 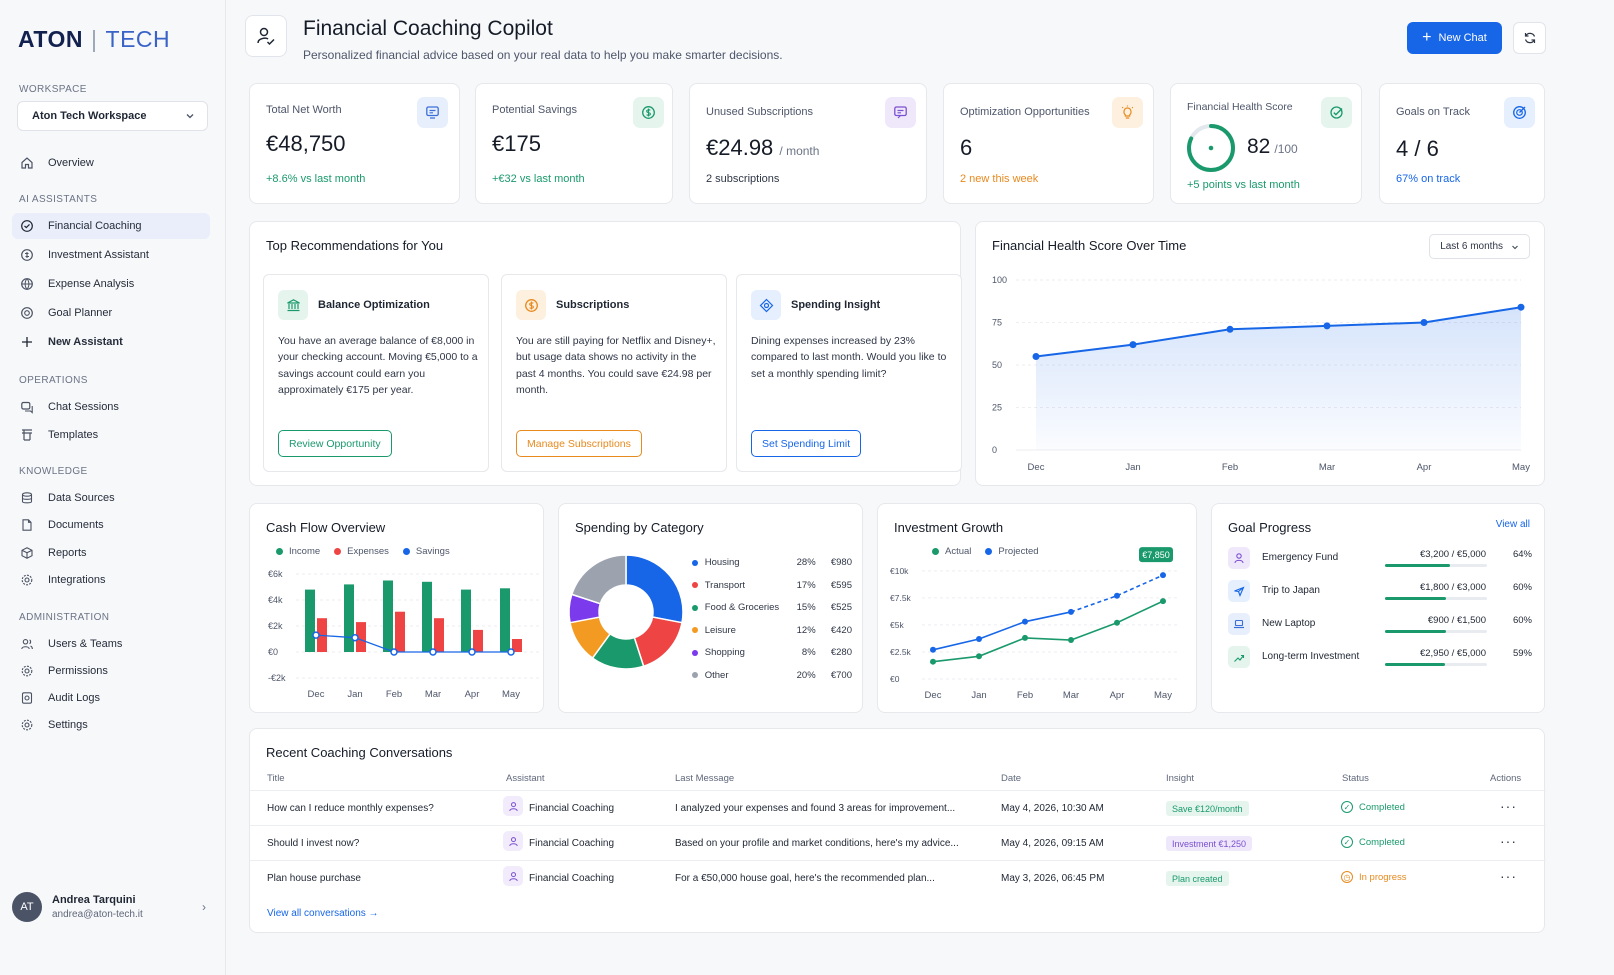 What do you see at coordinates (579, 443) in the screenshot?
I see `manage-subscriptions-button: Manage Subscriptions` at bounding box center [579, 443].